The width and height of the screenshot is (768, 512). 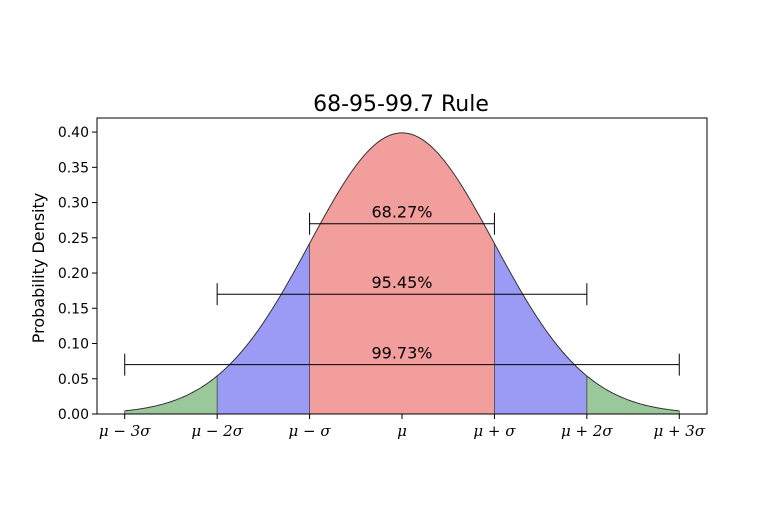 What do you see at coordinates (73, 309) in the screenshot?
I see `ytick-label-3: 0.15` at bounding box center [73, 309].